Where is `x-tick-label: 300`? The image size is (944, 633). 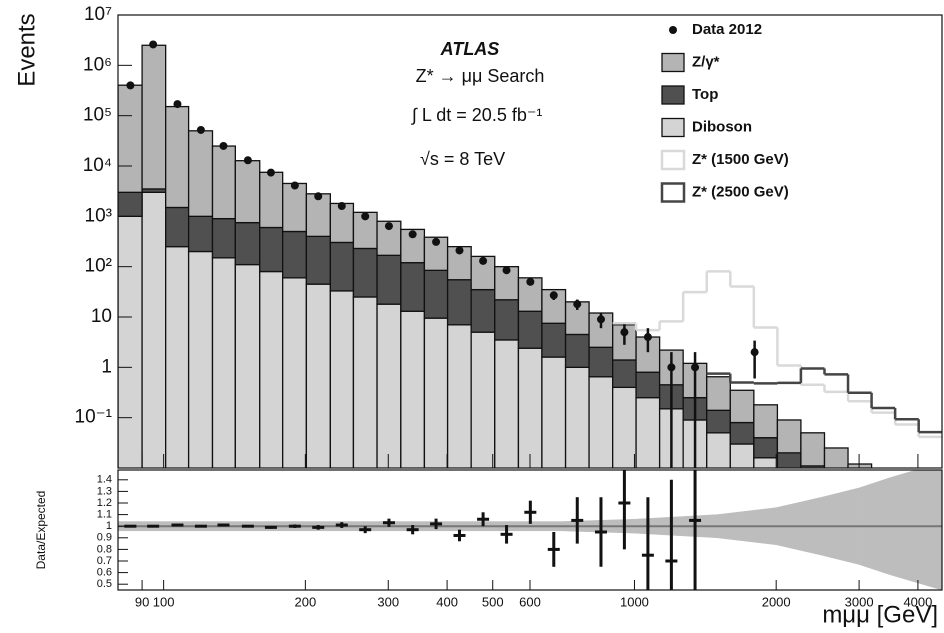 x-tick-label: 300 is located at coordinates (388, 601).